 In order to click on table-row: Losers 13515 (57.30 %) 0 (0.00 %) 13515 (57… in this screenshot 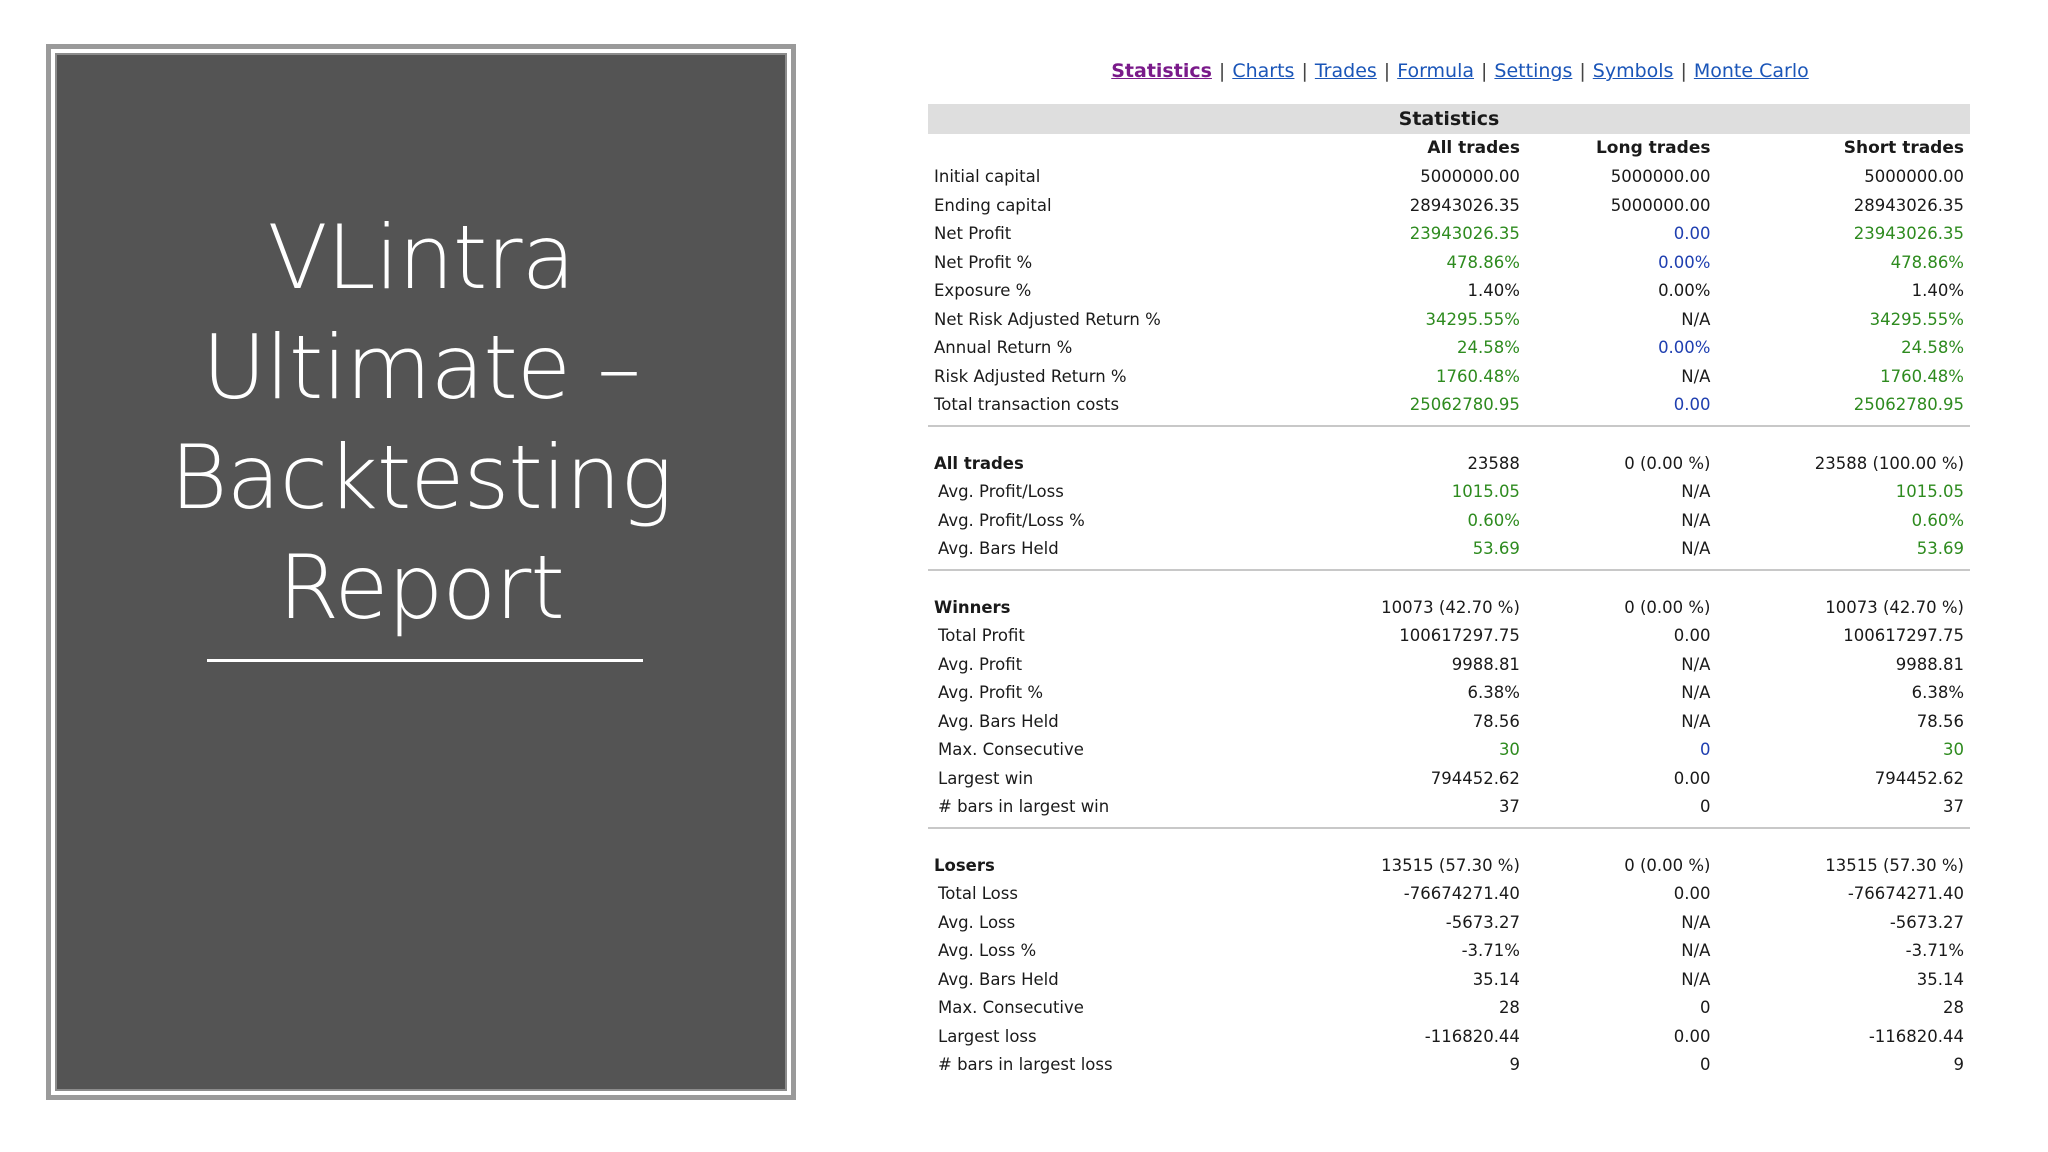, I will do `click(1449, 865)`.